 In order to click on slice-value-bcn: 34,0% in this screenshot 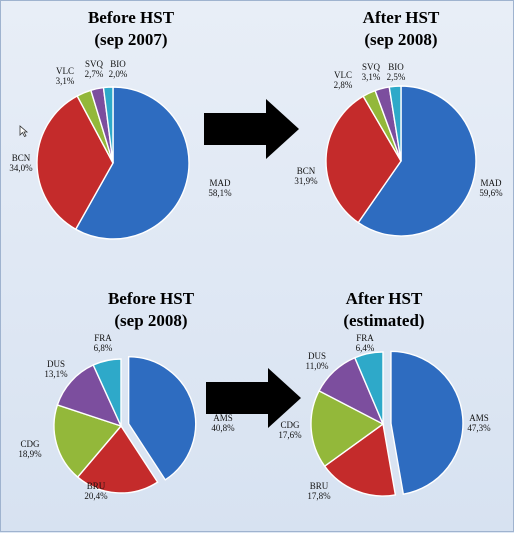, I will do `click(21, 168)`.